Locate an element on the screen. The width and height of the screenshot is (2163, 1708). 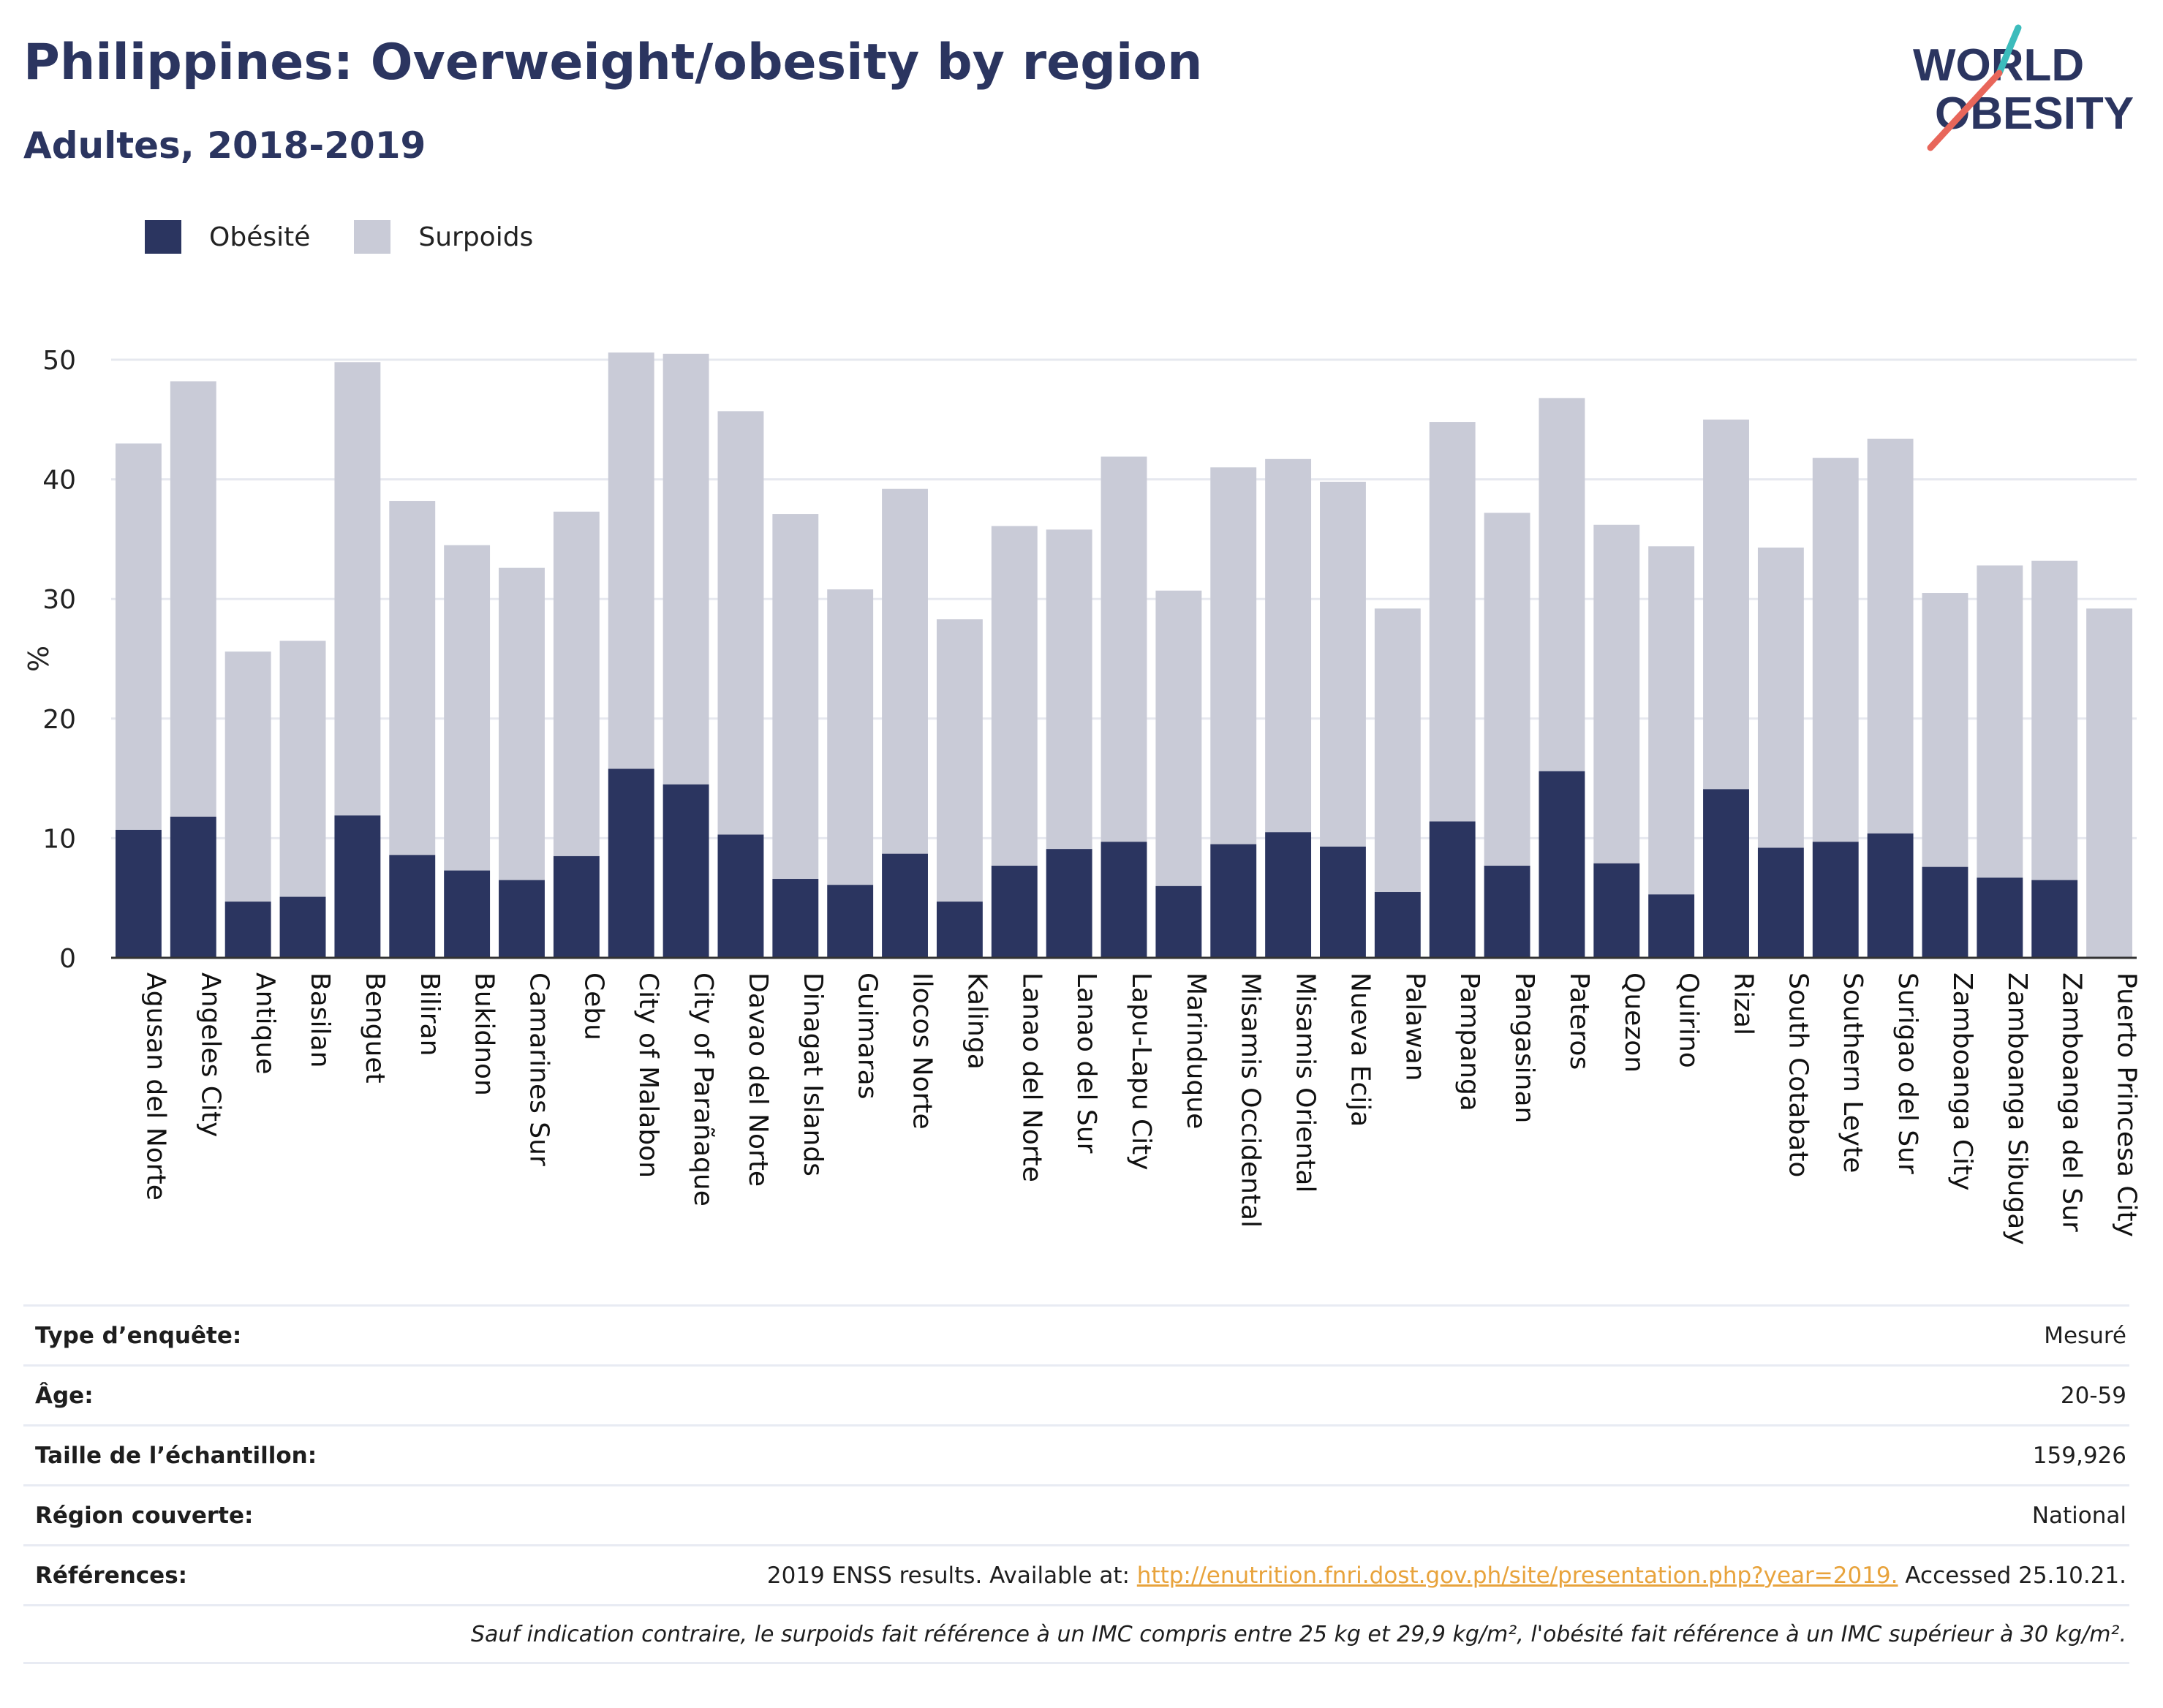
references-prefix: 2019 ENSS results. Available at: is located at coordinates (951, 1575).